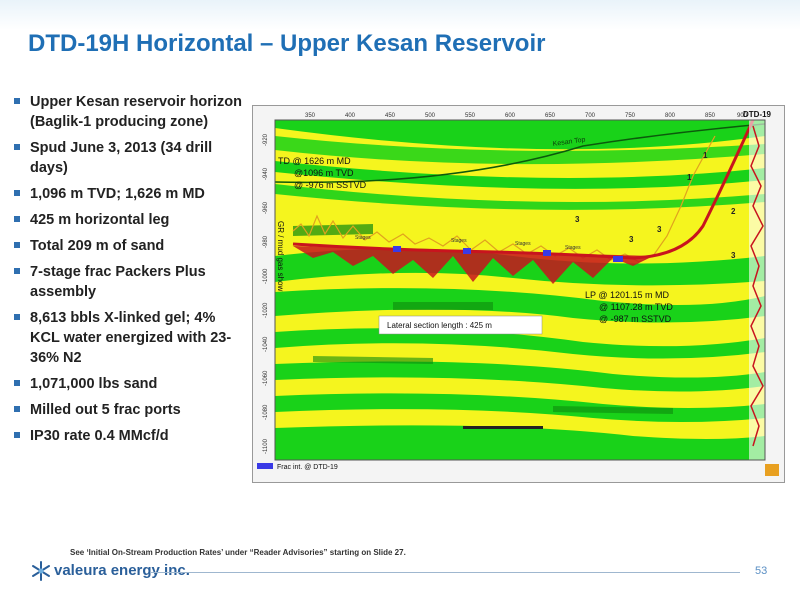  Describe the element at coordinates (390, 116) in the screenshot. I see `x-tick: 450` at that location.